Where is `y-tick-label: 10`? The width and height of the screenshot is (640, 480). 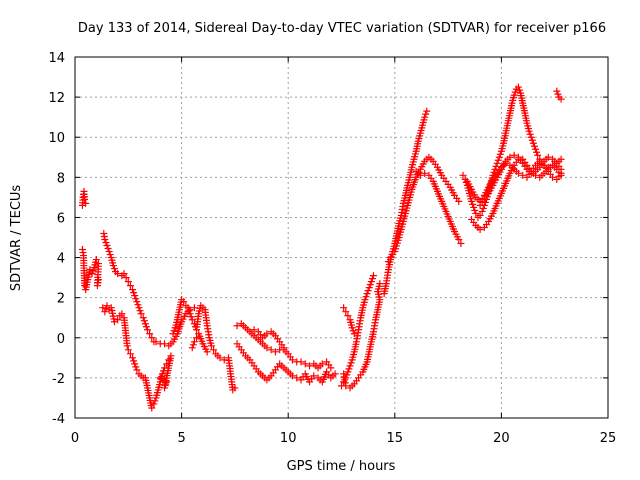 y-tick-label: 10 is located at coordinates (56, 138).